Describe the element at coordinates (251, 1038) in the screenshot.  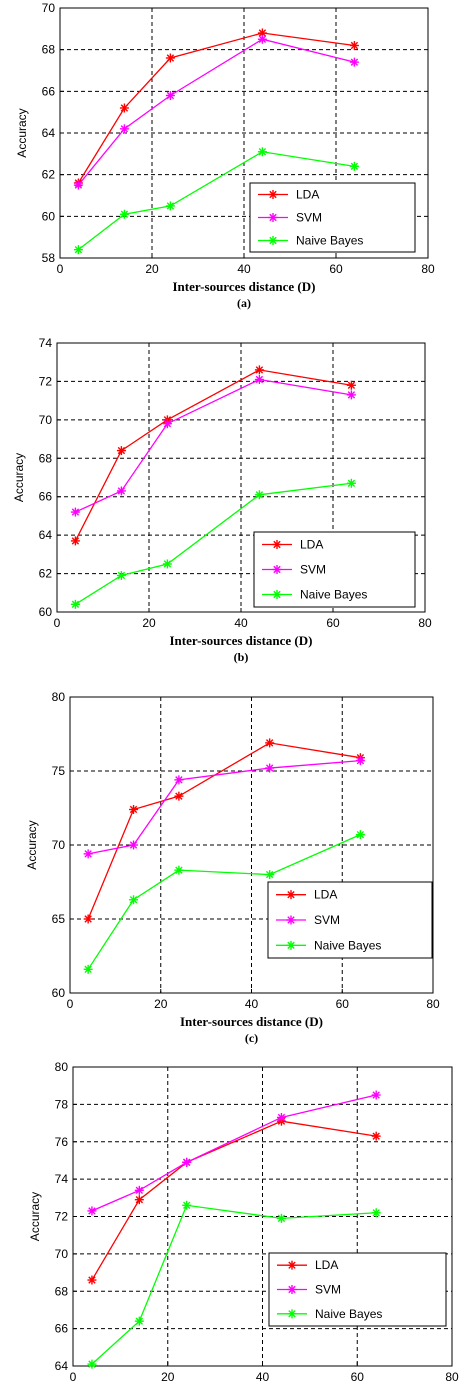
I see `panel-caption: (c)` at that location.